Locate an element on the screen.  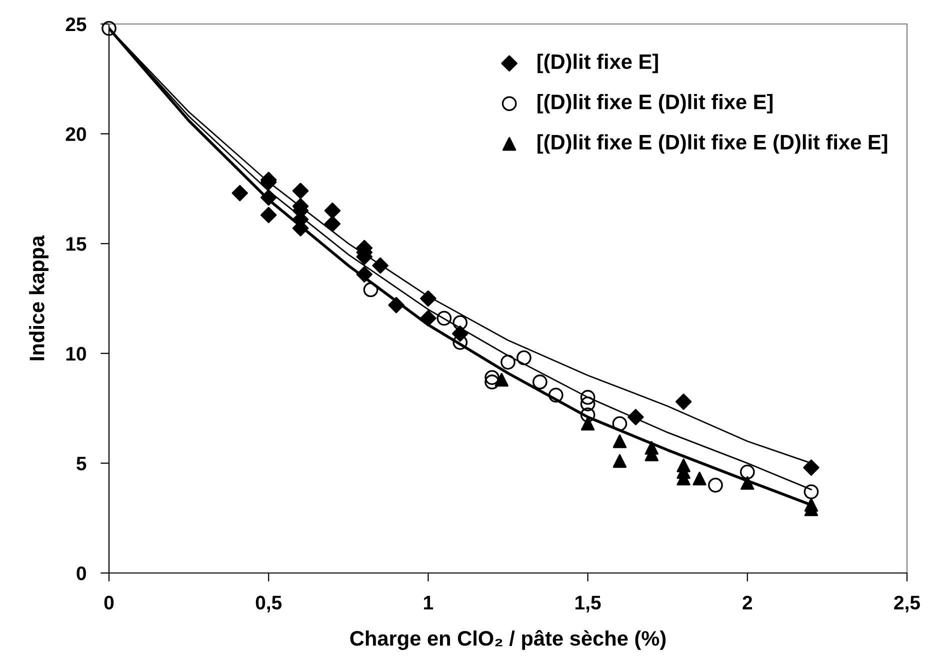
legend-label: [(D)lit fixe E (D)lit fixe E (D)lit fixe E] is located at coordinates (713, 144).